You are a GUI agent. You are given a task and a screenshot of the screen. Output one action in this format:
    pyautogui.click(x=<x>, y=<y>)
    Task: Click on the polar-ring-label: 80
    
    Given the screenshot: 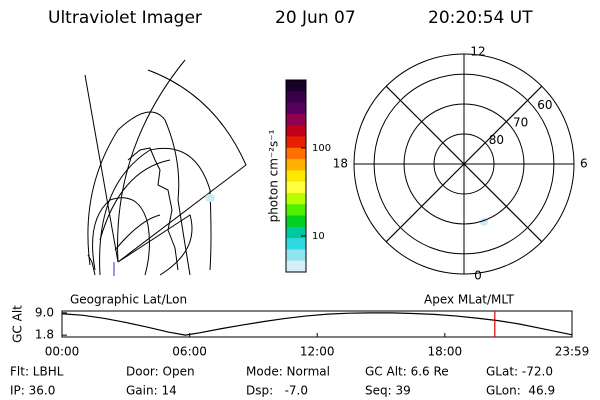 What is the action you would take?
    pyautogui.click(x=496, y=140)
    